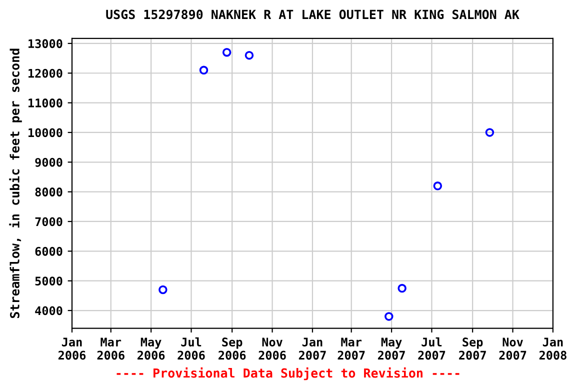 Image resolution: width=576 pixels, height=384 pixels. Describe the element at coordinates (48, 251) in the screenshot. I see `y-tick-label: 6000` at that location.